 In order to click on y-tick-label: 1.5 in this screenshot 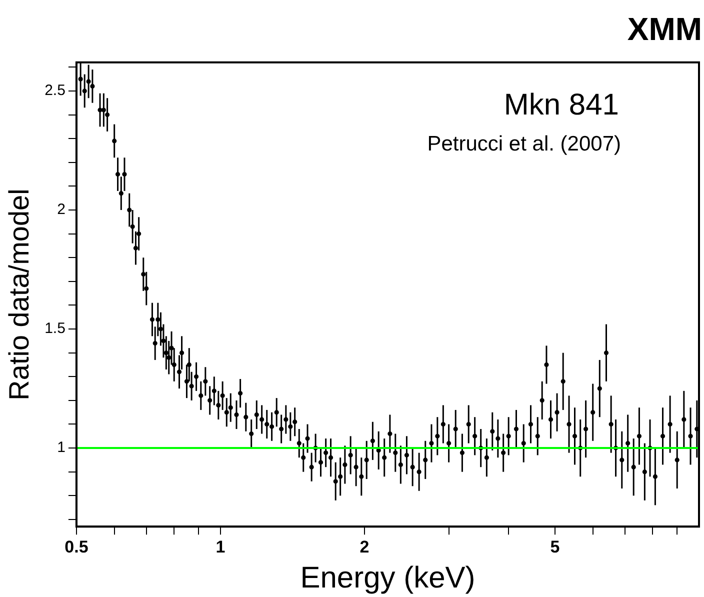, I will do `click(55, 329)`.